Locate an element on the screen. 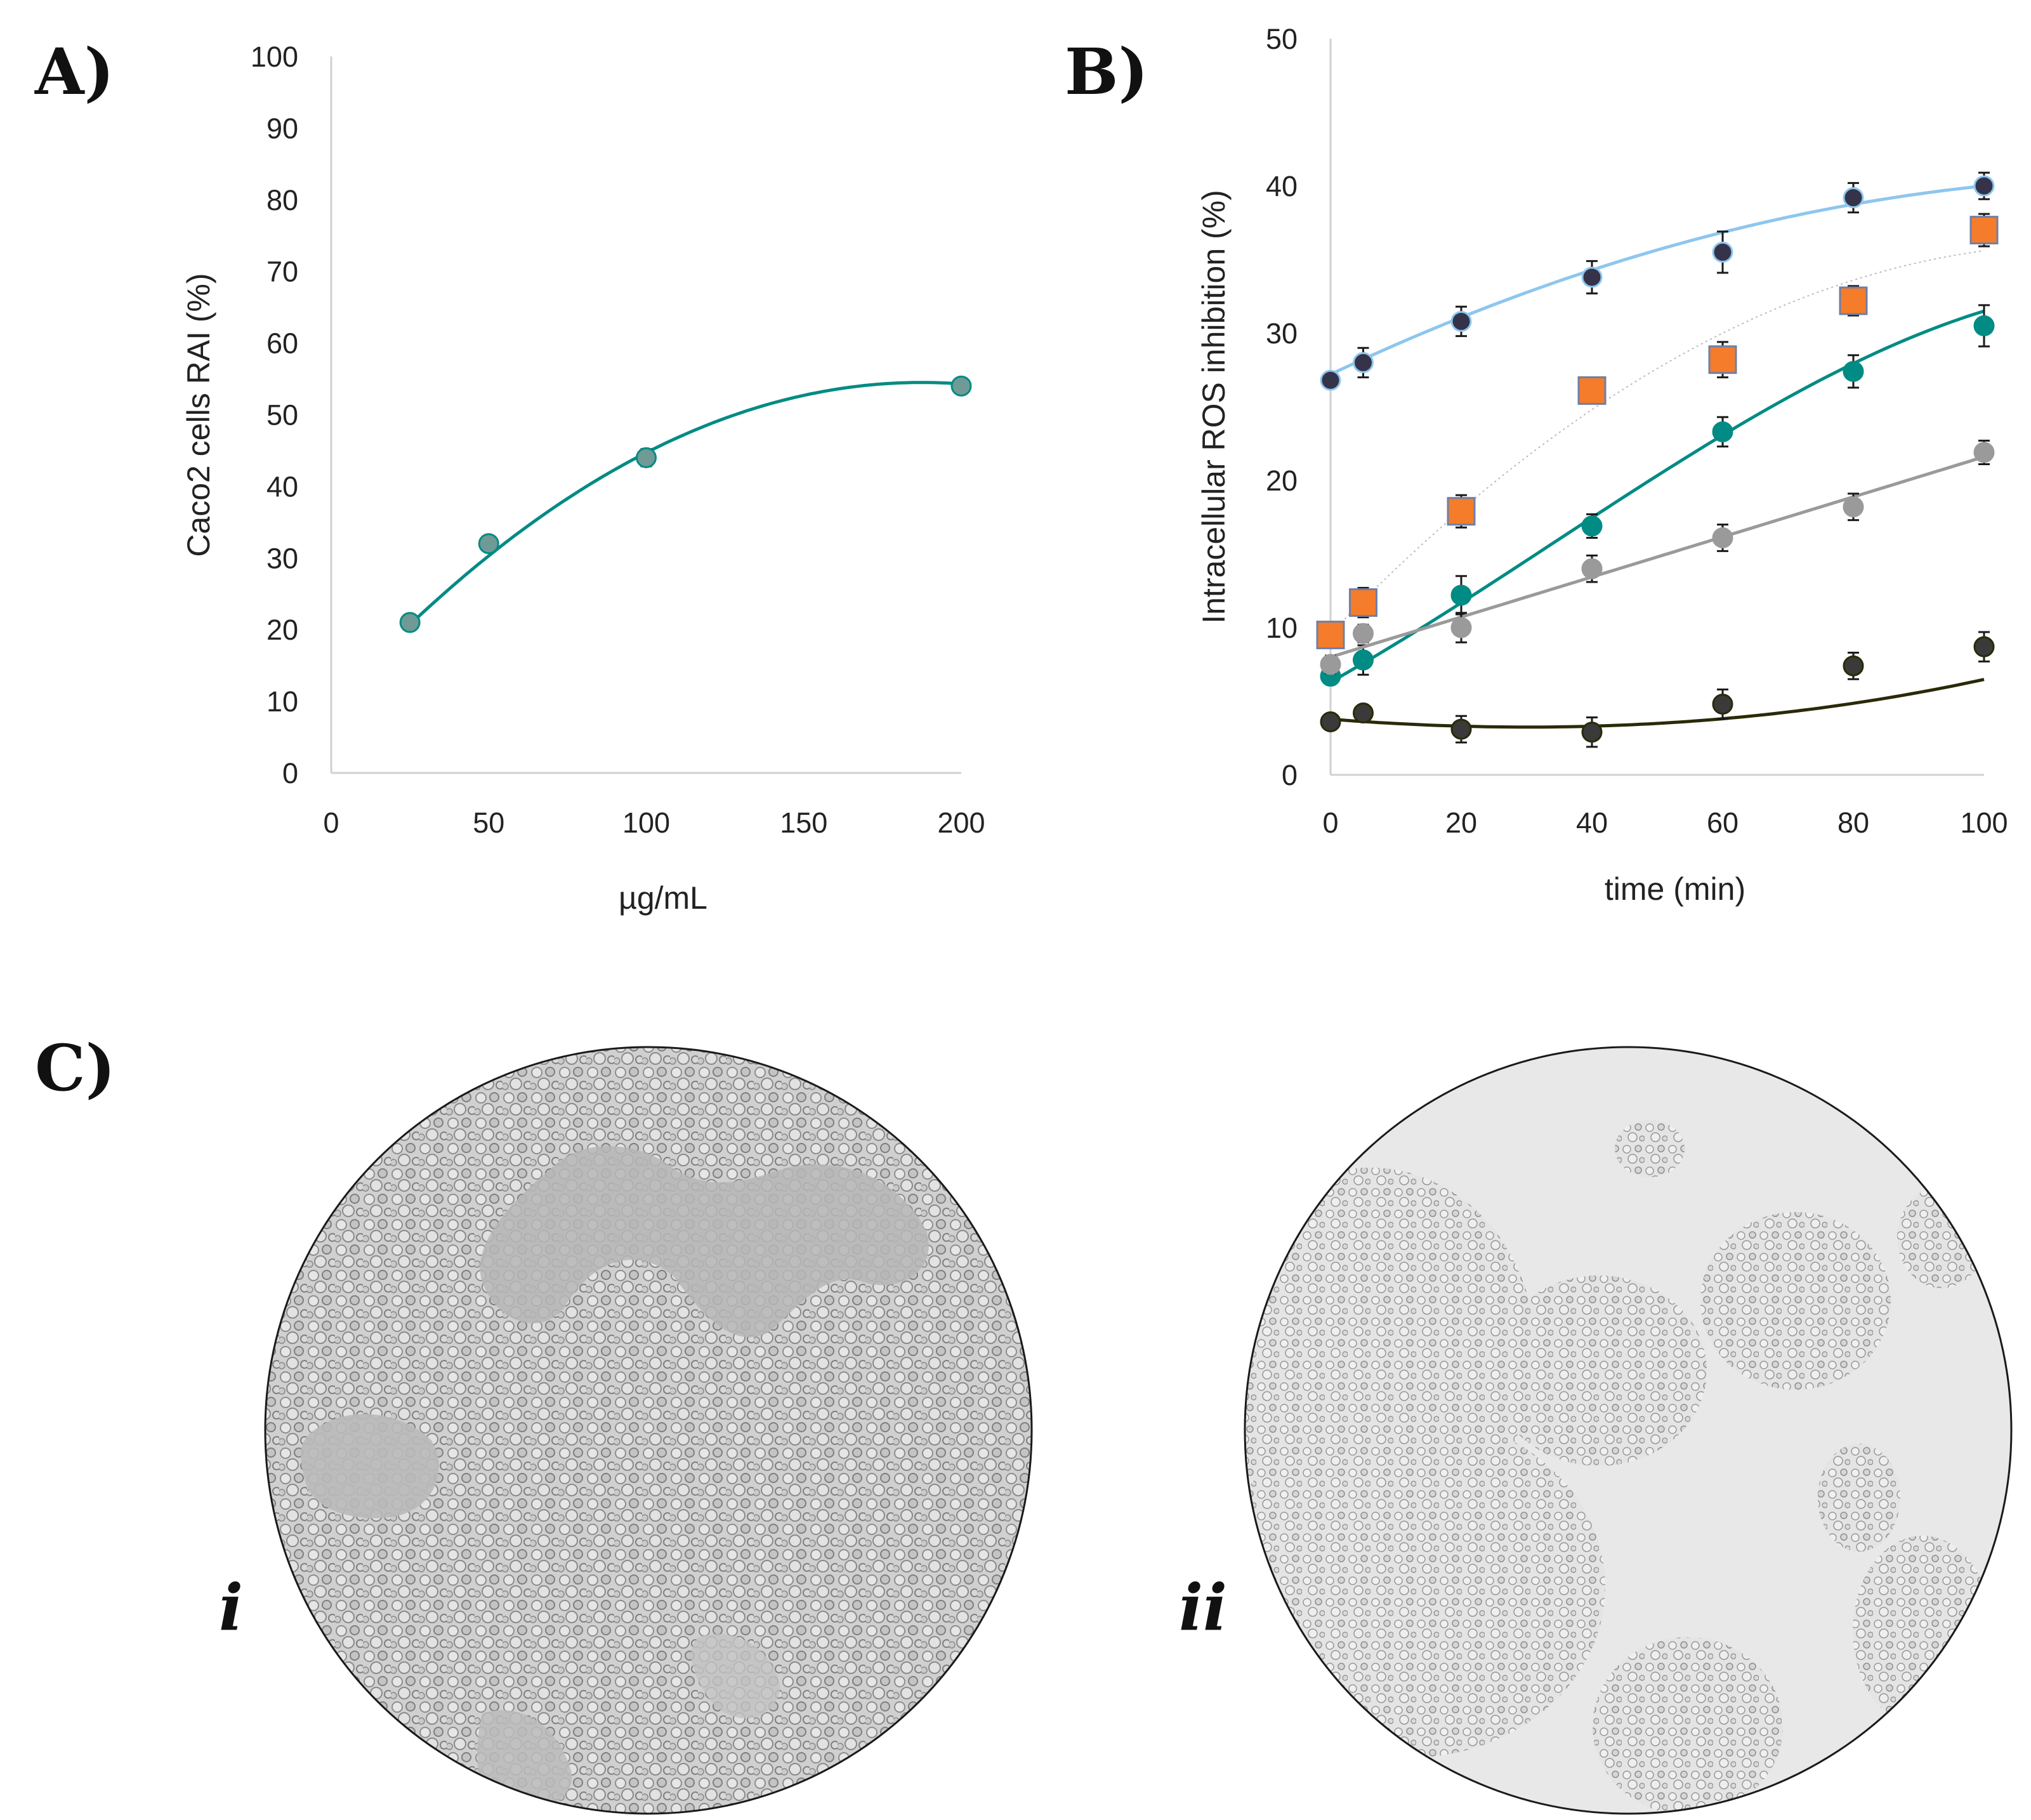  chart-b-y-tick: 10 is located at coordinates (1282, 628).